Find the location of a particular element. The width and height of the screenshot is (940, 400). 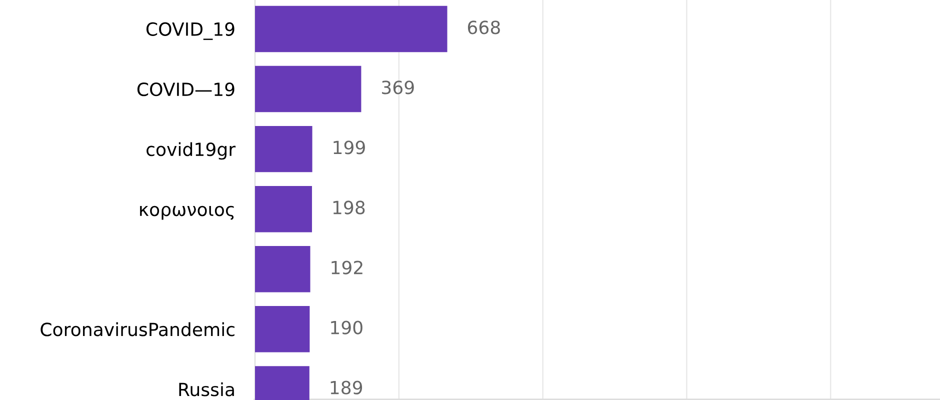

data-label: 668 is located at coordinates (484, 27).